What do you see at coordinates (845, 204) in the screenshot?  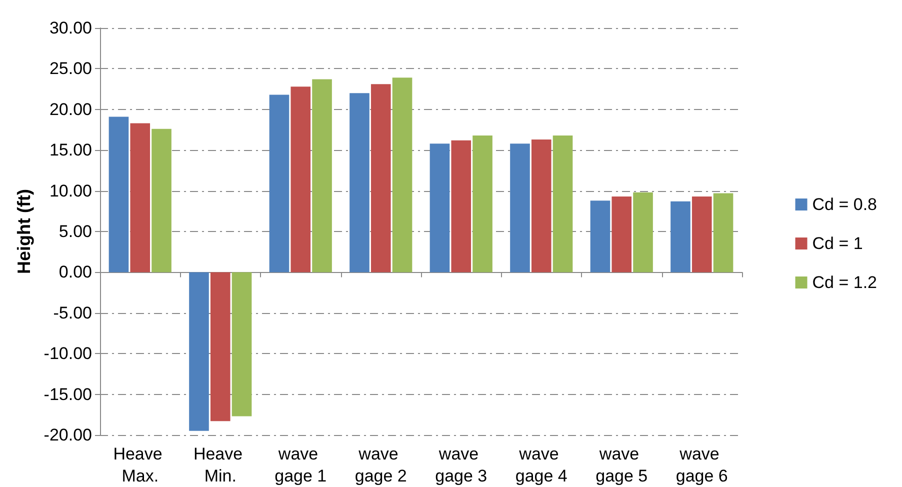 I see `legend-label: Cd = 0.8` at bounding box center [845, 204].